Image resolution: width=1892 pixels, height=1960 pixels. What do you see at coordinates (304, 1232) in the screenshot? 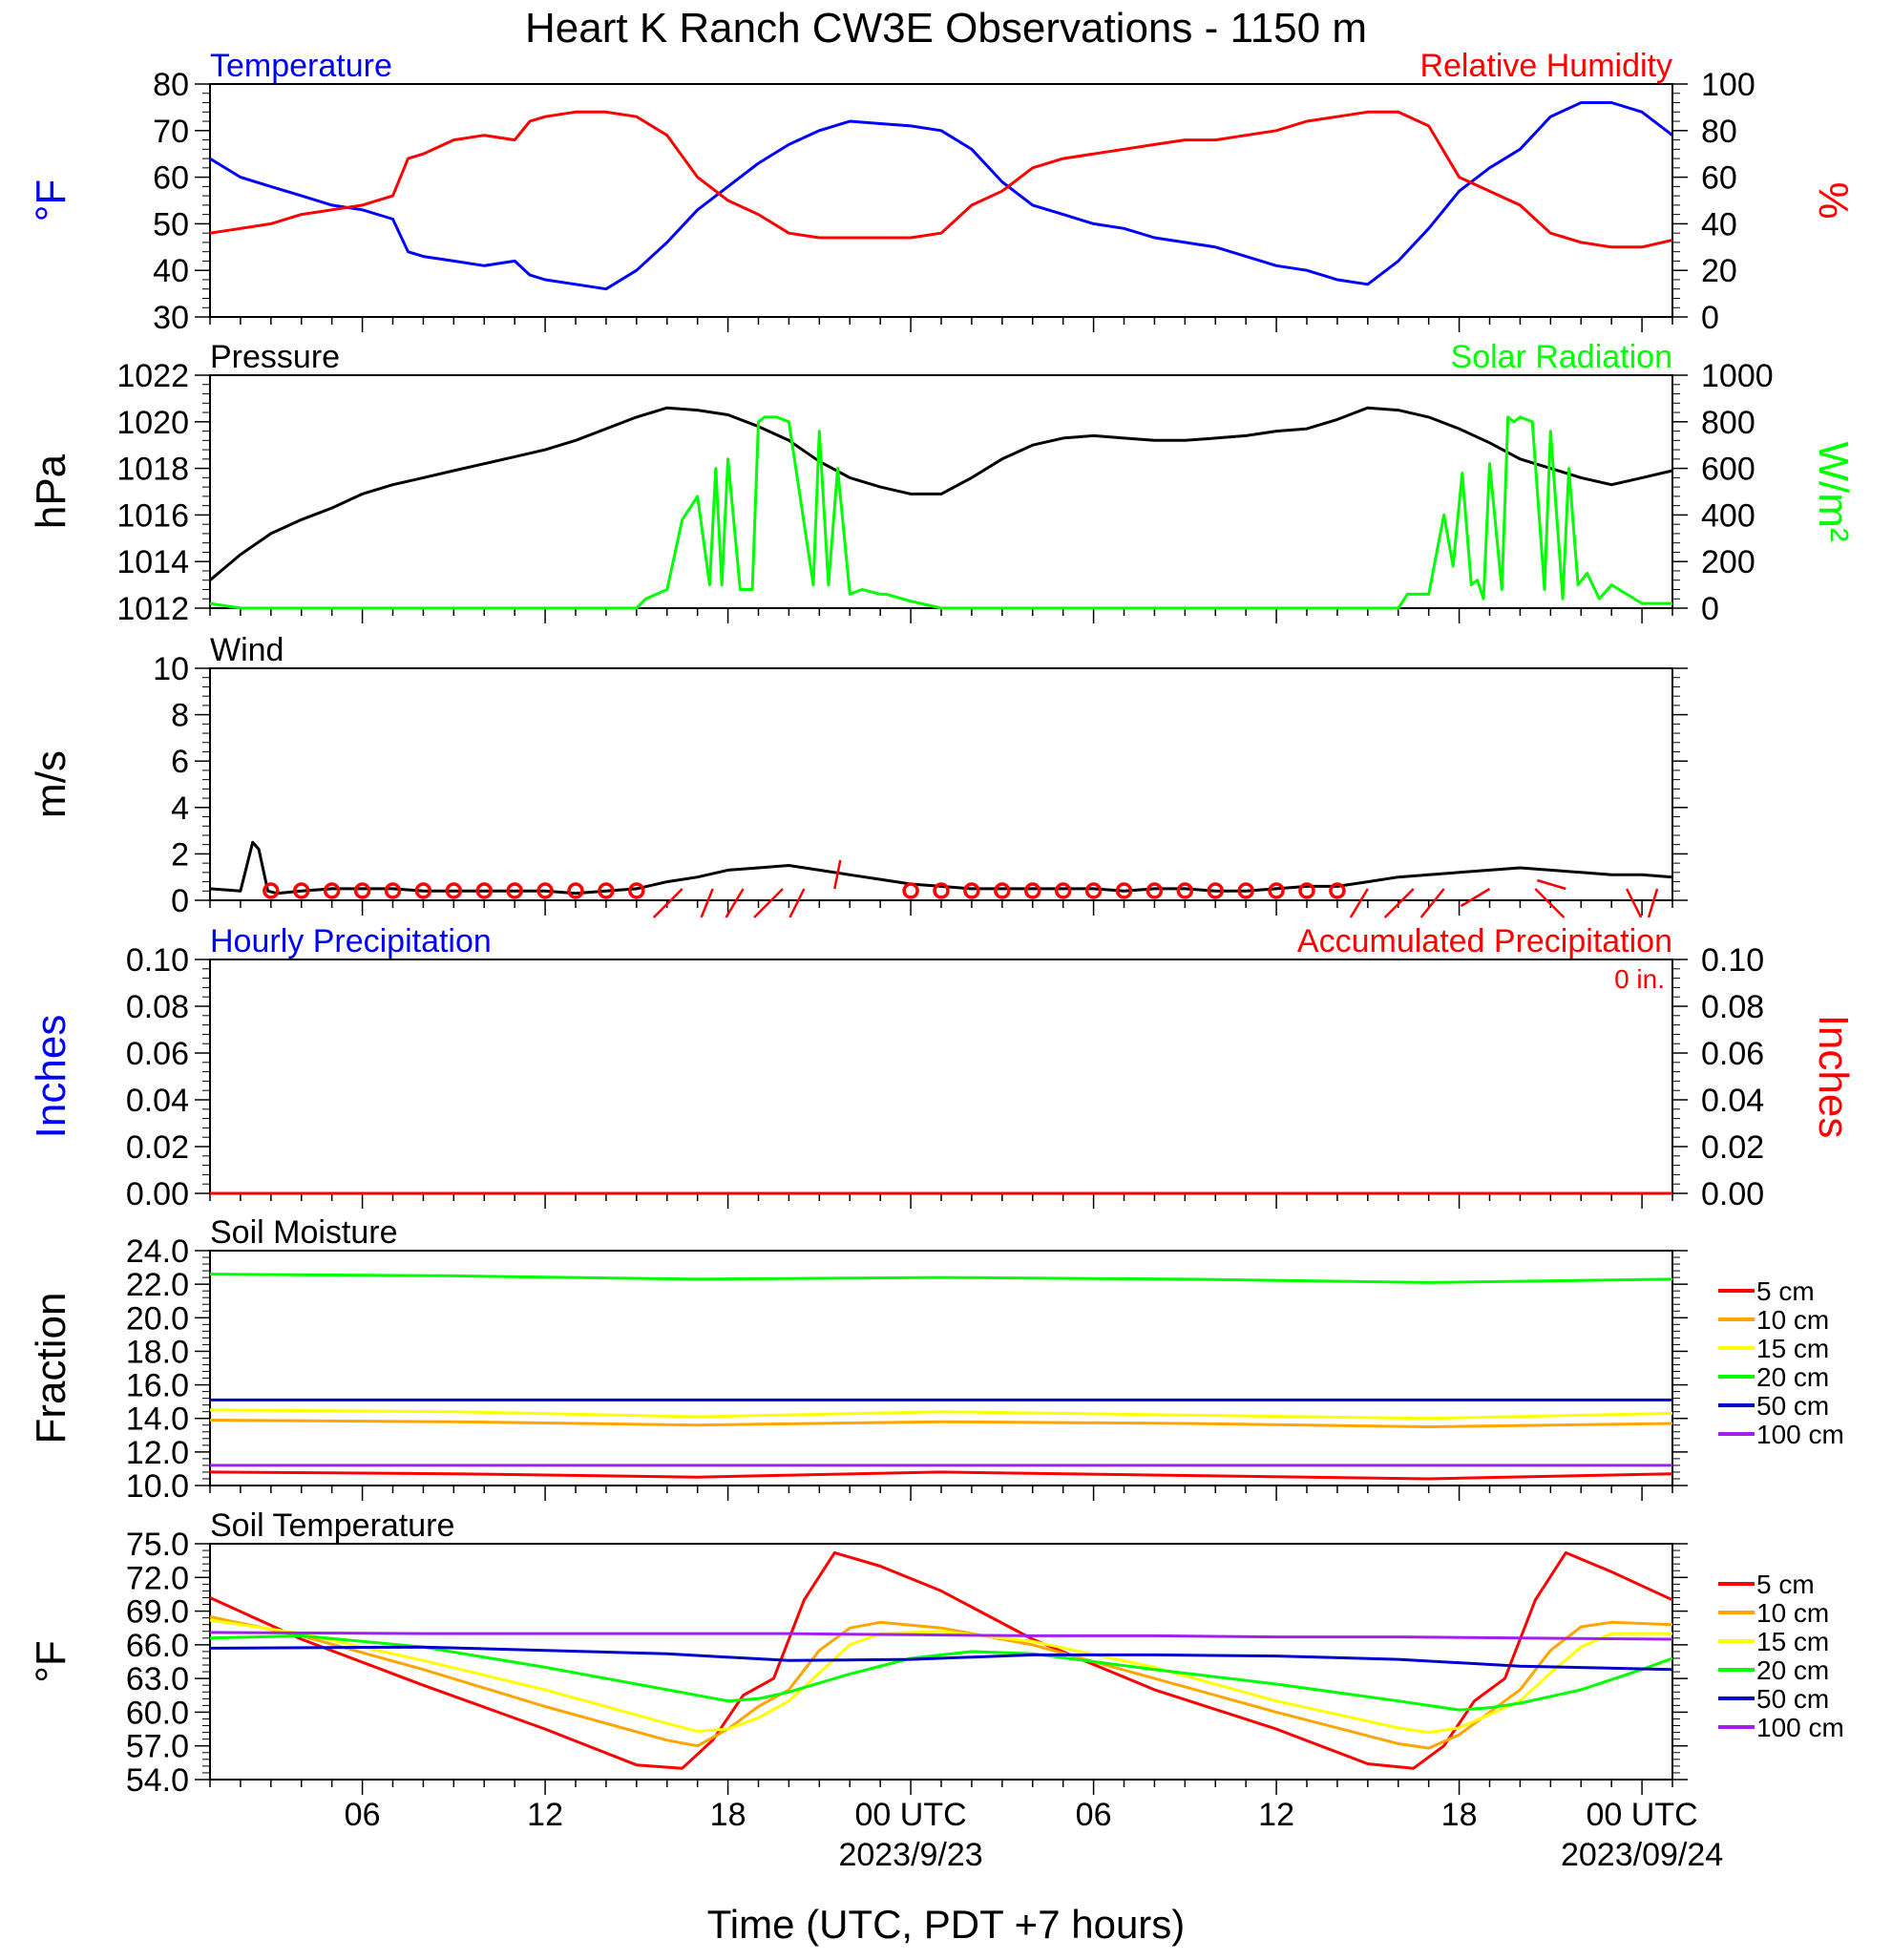
I see `panel-title-left: Soil Moisture` at bounding box center [304, 1232].